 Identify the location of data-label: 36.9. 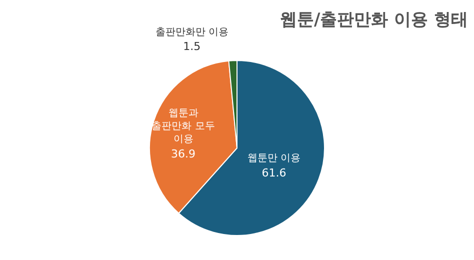
(183, 153).